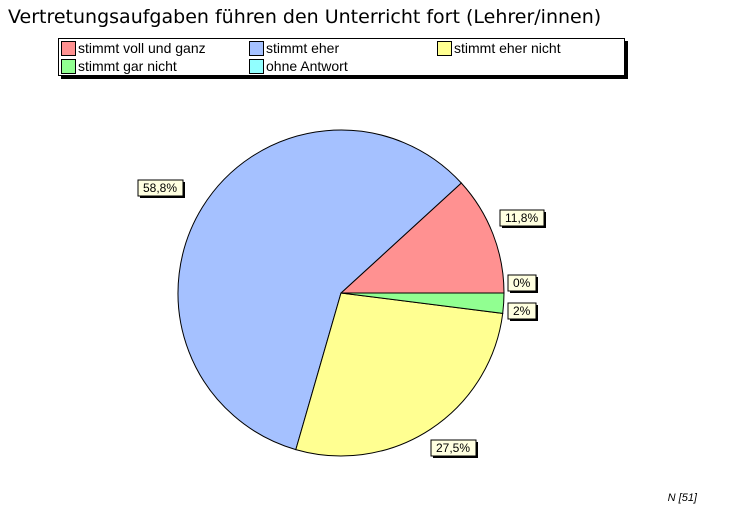 The height and width of the screenshot is (526, 731). I want to click on legend-item-ohne-antwort: ohne Antwort, so click(298, 66).